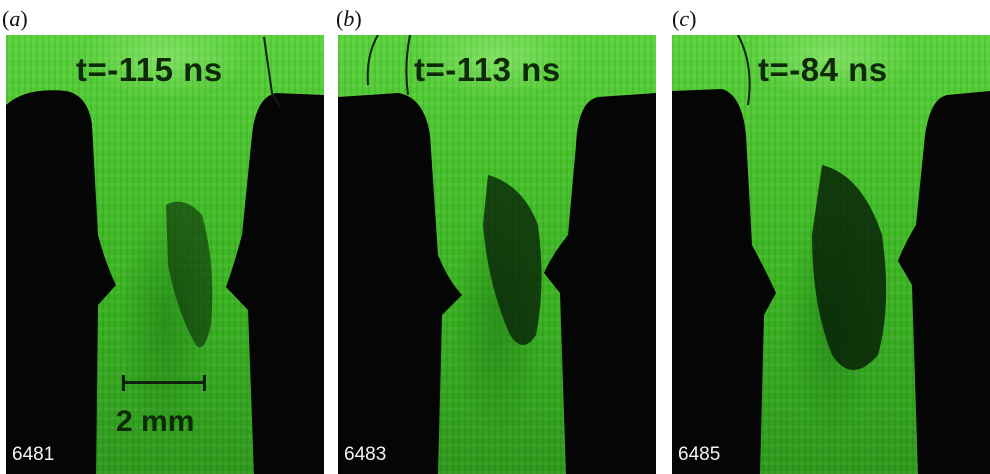 The image size is (990, 474). I want to click on right-electrode-a, so click(275, 283).